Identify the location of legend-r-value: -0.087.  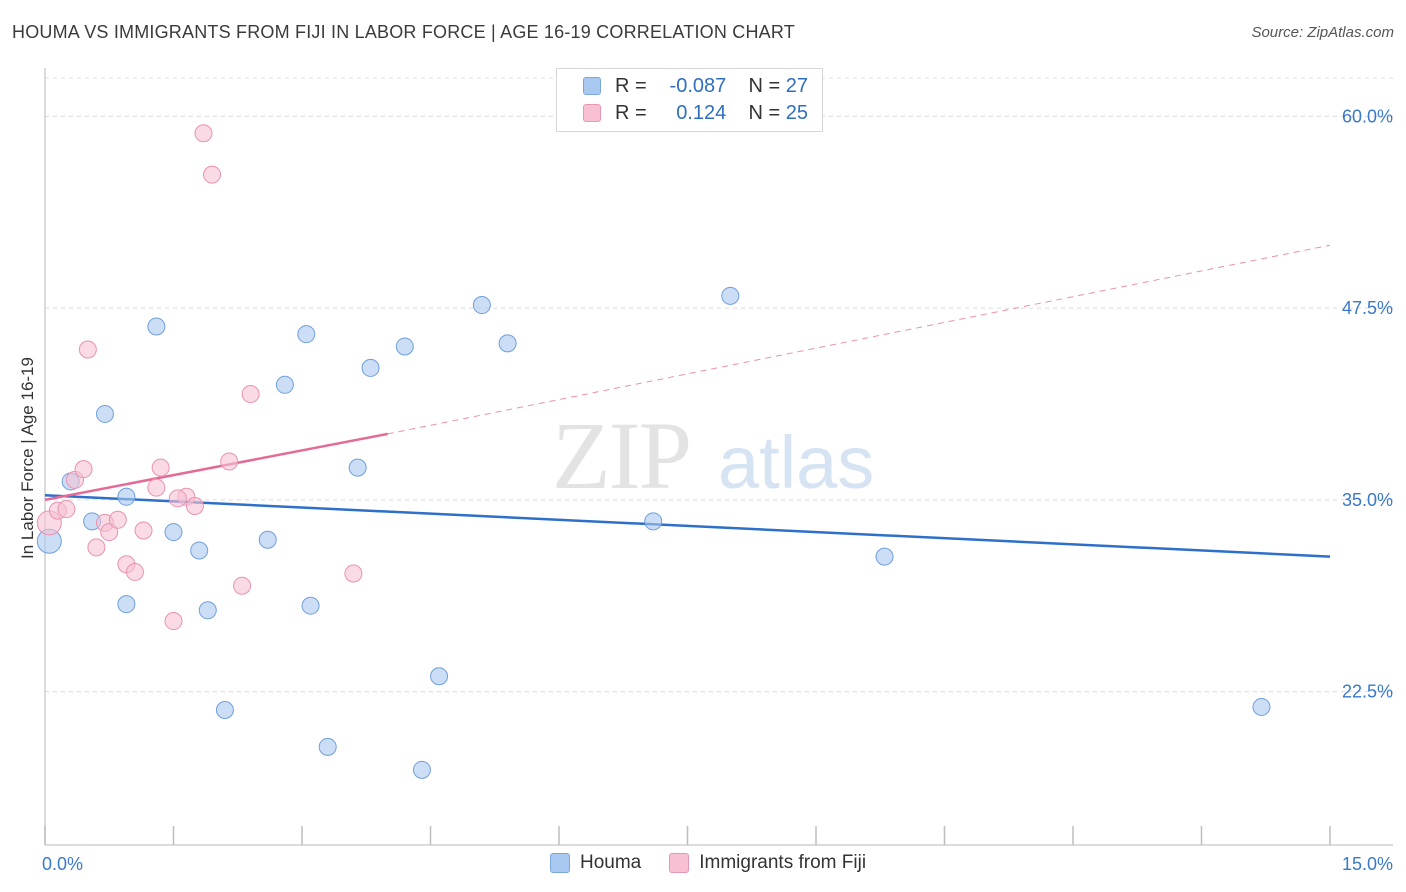
(698, 85).